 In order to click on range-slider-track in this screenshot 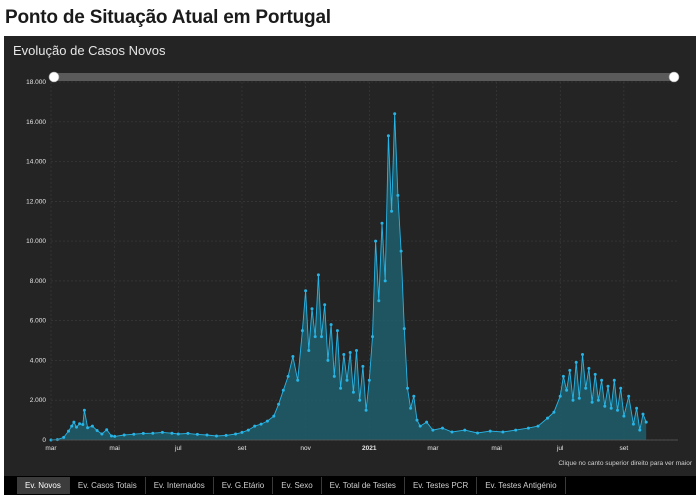, I will do `click(364, 77)`.